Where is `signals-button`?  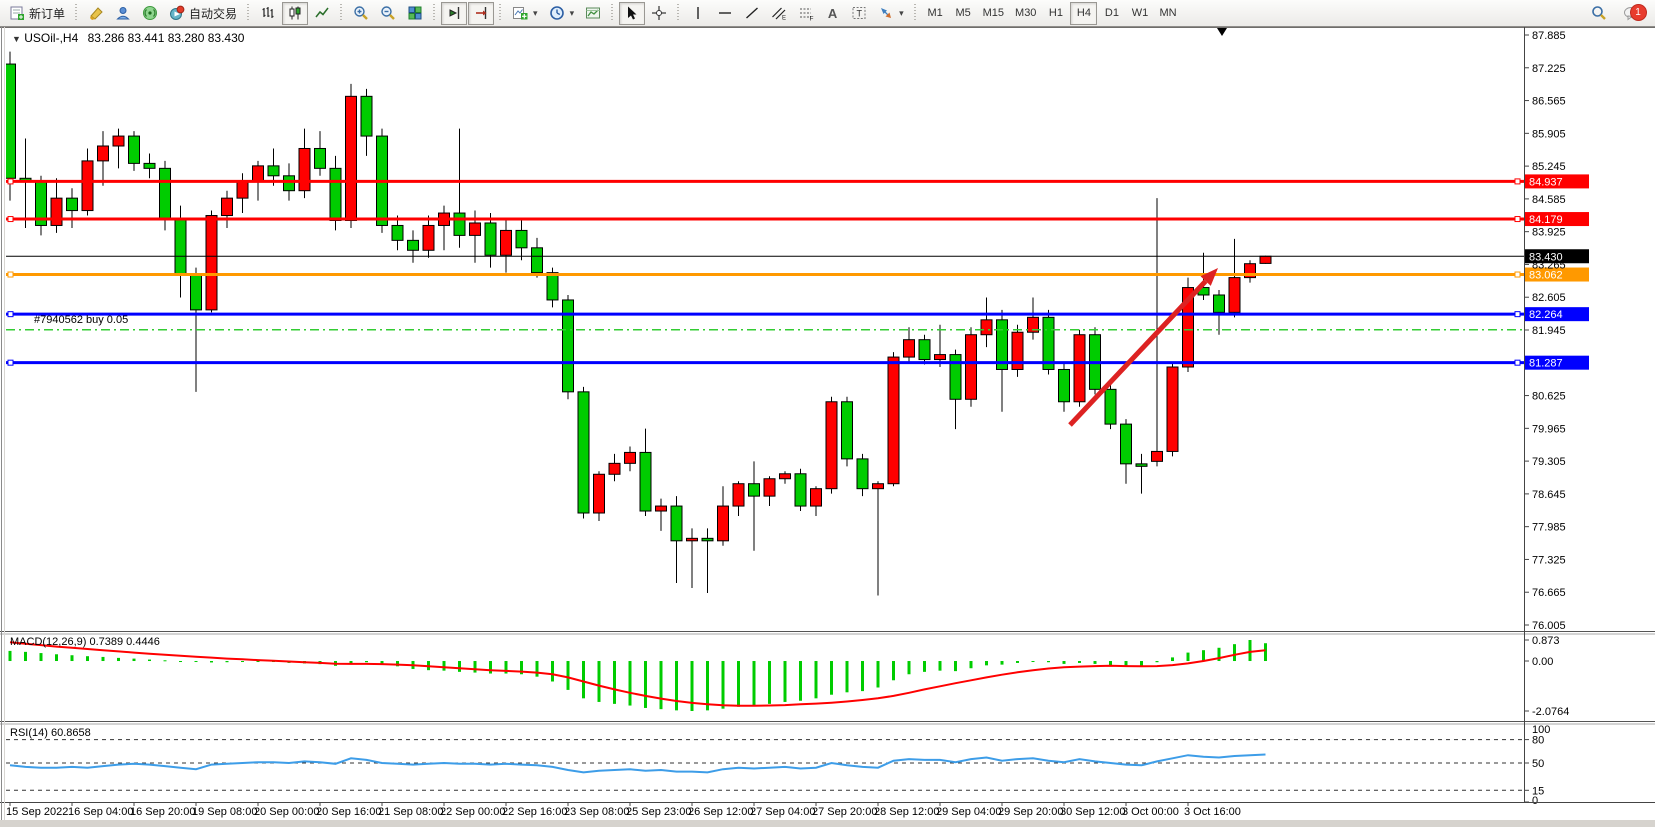 signals-button is located at coordinates (150, 13).